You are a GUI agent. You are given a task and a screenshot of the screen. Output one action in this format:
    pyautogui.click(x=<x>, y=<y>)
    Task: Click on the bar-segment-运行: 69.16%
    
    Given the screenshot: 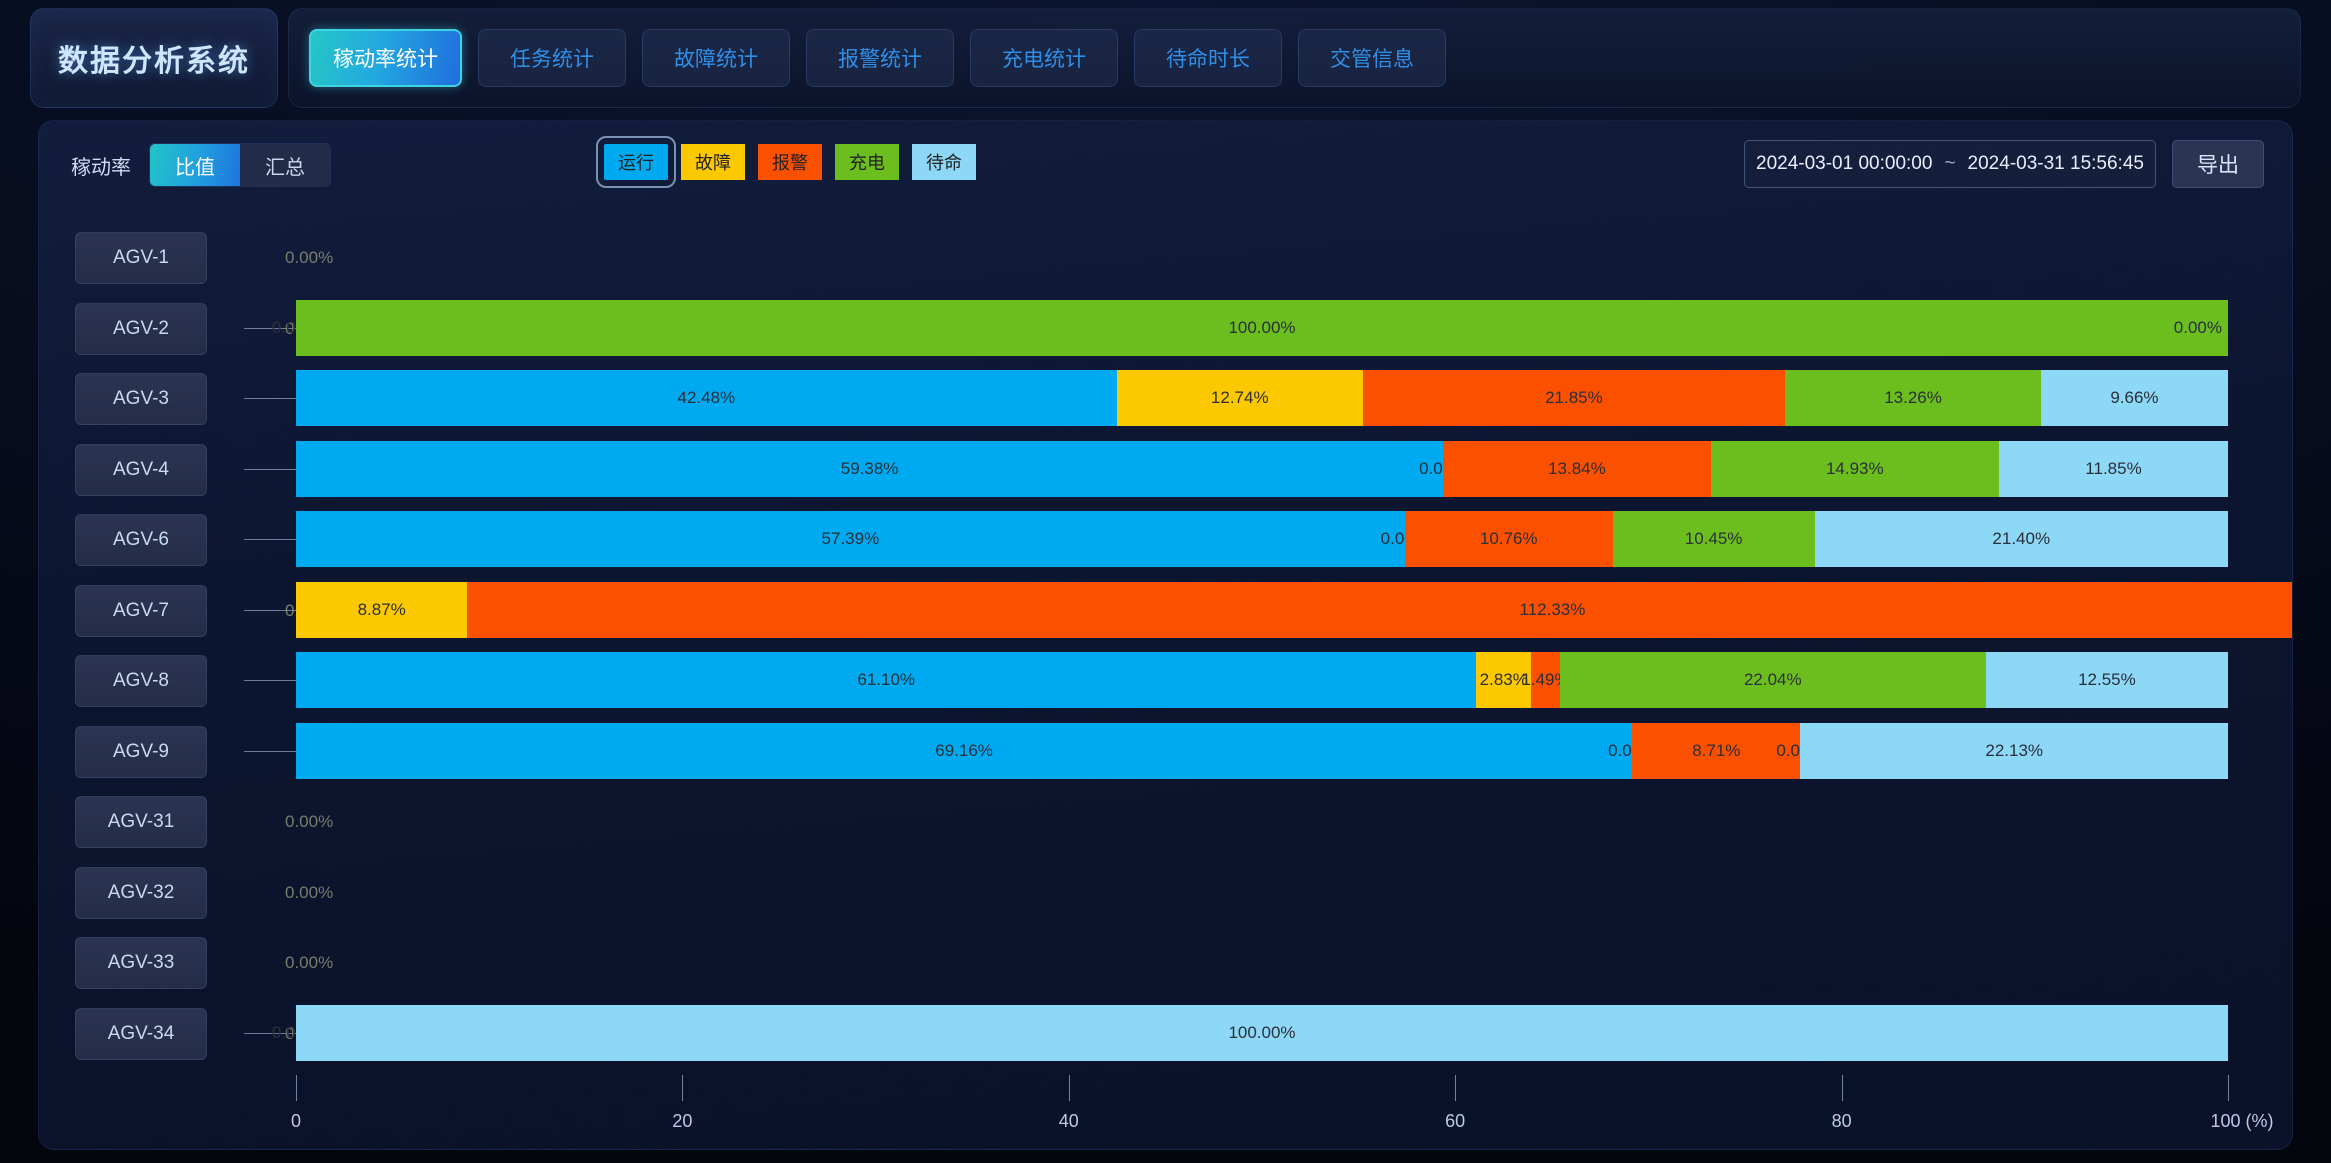 What is the action you would take?
    pyautogui.click(x=964, y=750)
    